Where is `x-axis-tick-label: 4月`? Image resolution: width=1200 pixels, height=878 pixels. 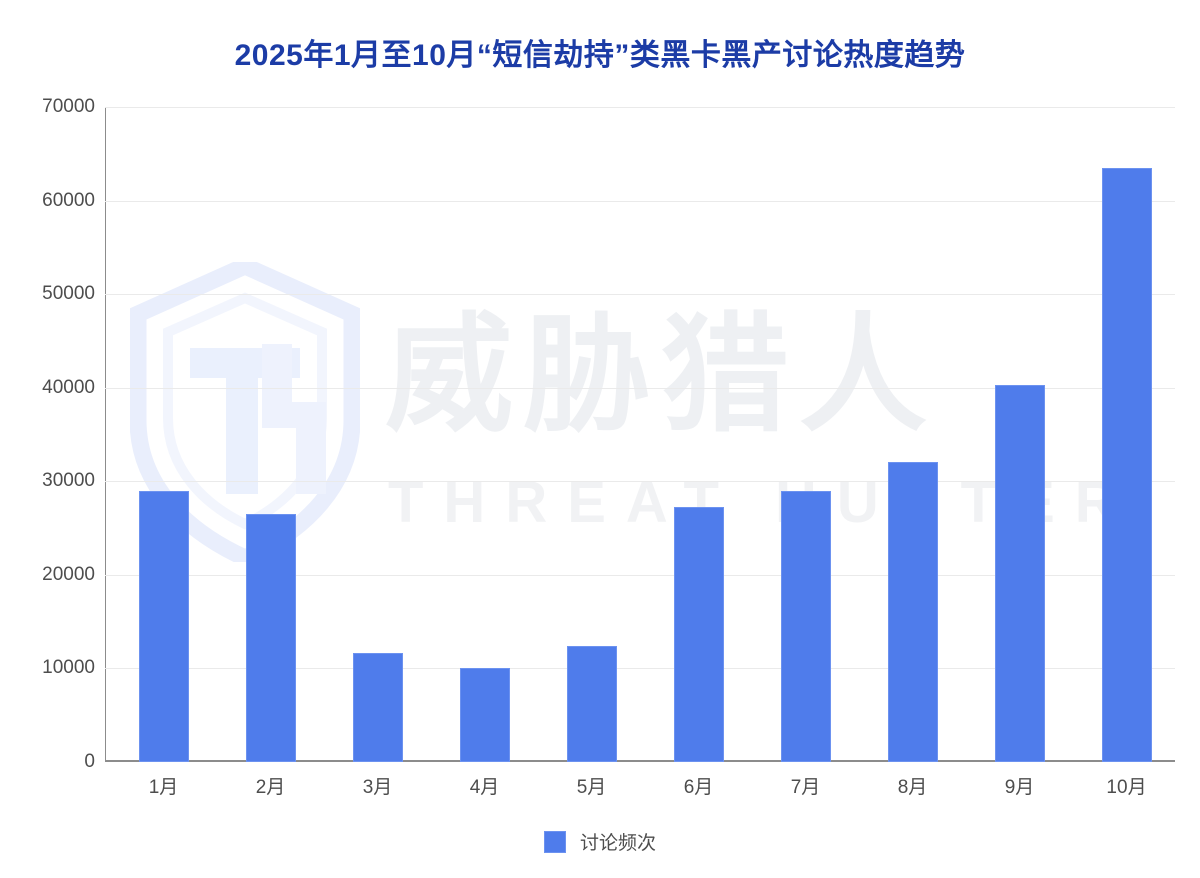
x-axis-tick-label: 4月 is located at coordinates (484, 787).